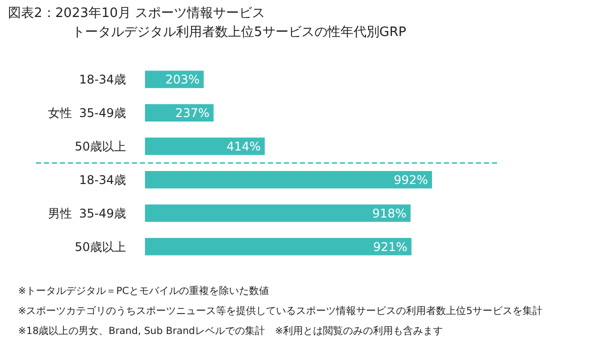 The height and width of the screenshot is (349, 595). Describe the element at coordinates (389, 213) in the screenshot. I see `data-label: 918%` at that location.